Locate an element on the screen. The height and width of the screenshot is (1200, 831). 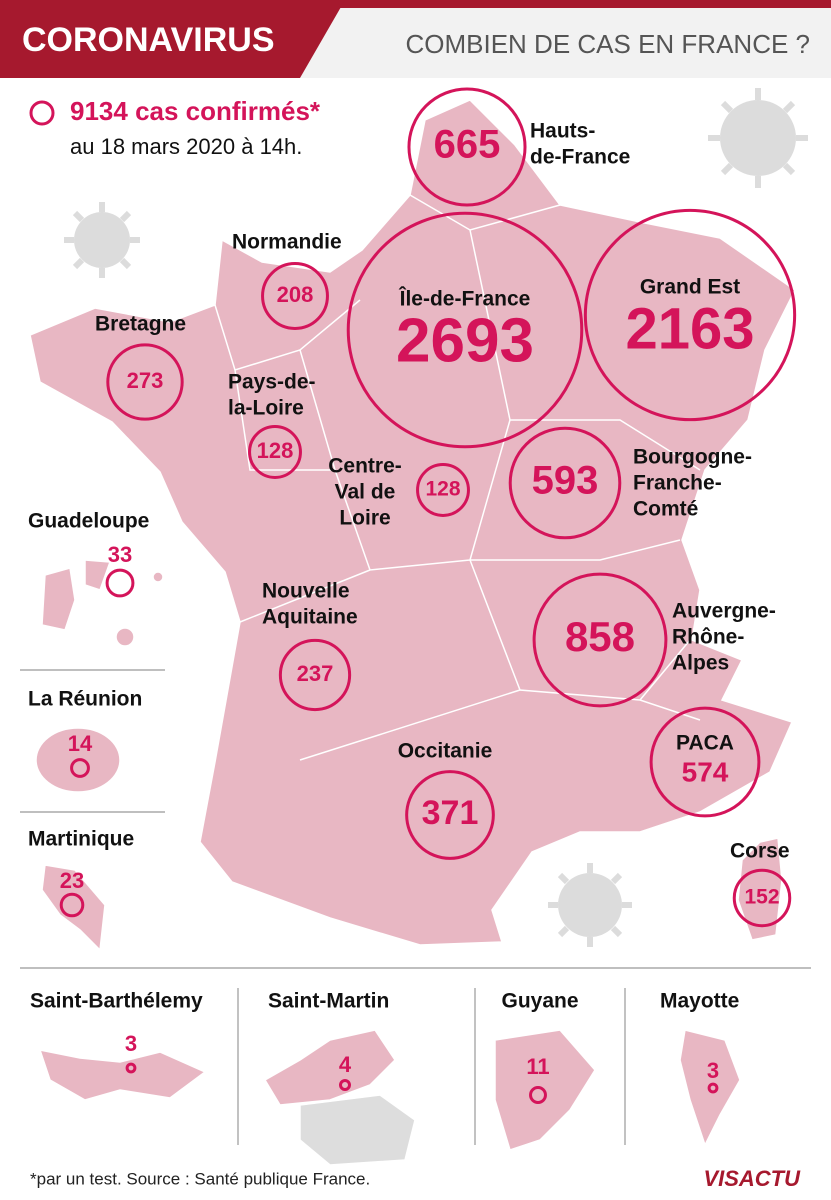
region-name: Hauts- is located at coordinates (562, 131).